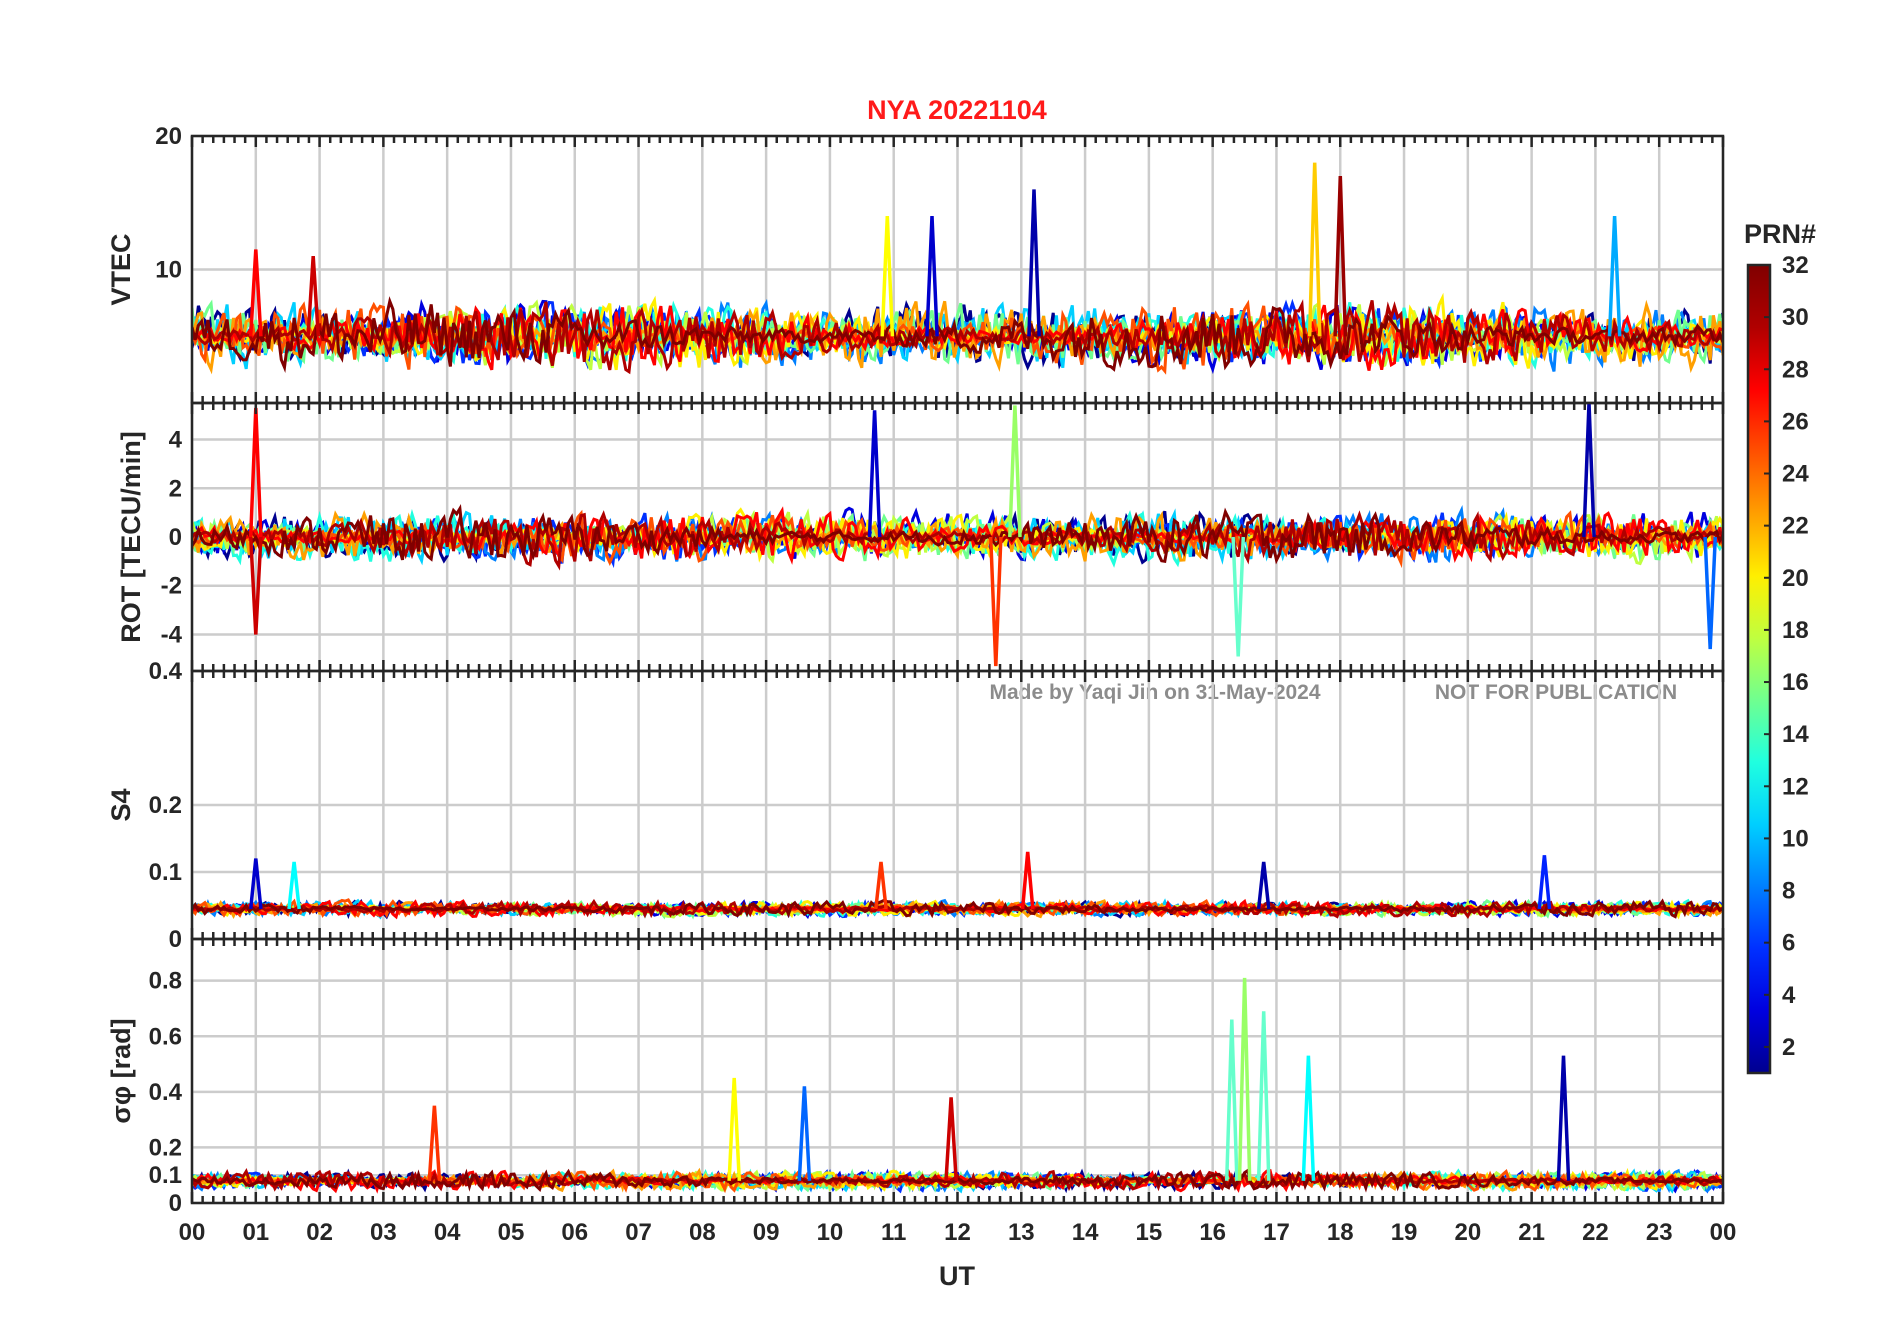  Describe the element at coordinates (1795, 474) in the screenshot. I see `colorbar-tick-label: 24` at that location.